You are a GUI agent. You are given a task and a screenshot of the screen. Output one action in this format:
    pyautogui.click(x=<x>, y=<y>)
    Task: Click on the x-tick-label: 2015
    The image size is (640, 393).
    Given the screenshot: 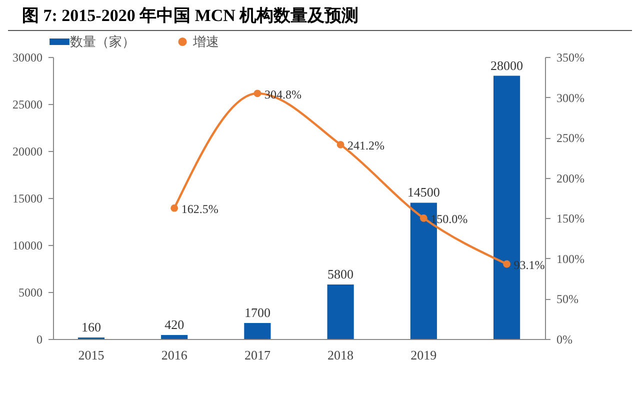 What is the action you would take?
    pyautogui.click(x=91, y=355)
    